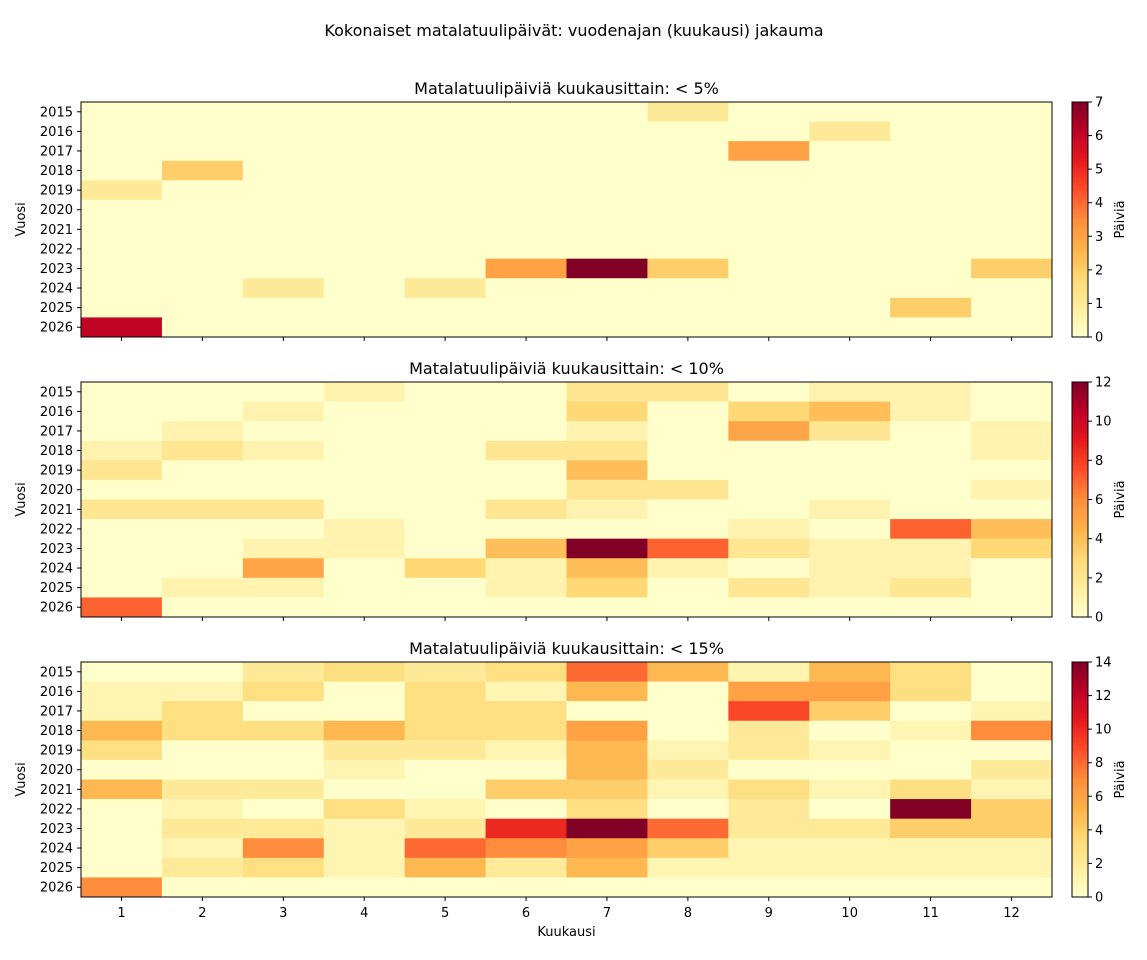  Describe the element at coordinates (56, 849) in the screenshot. I see `y-tick-label: 2024` at that location.